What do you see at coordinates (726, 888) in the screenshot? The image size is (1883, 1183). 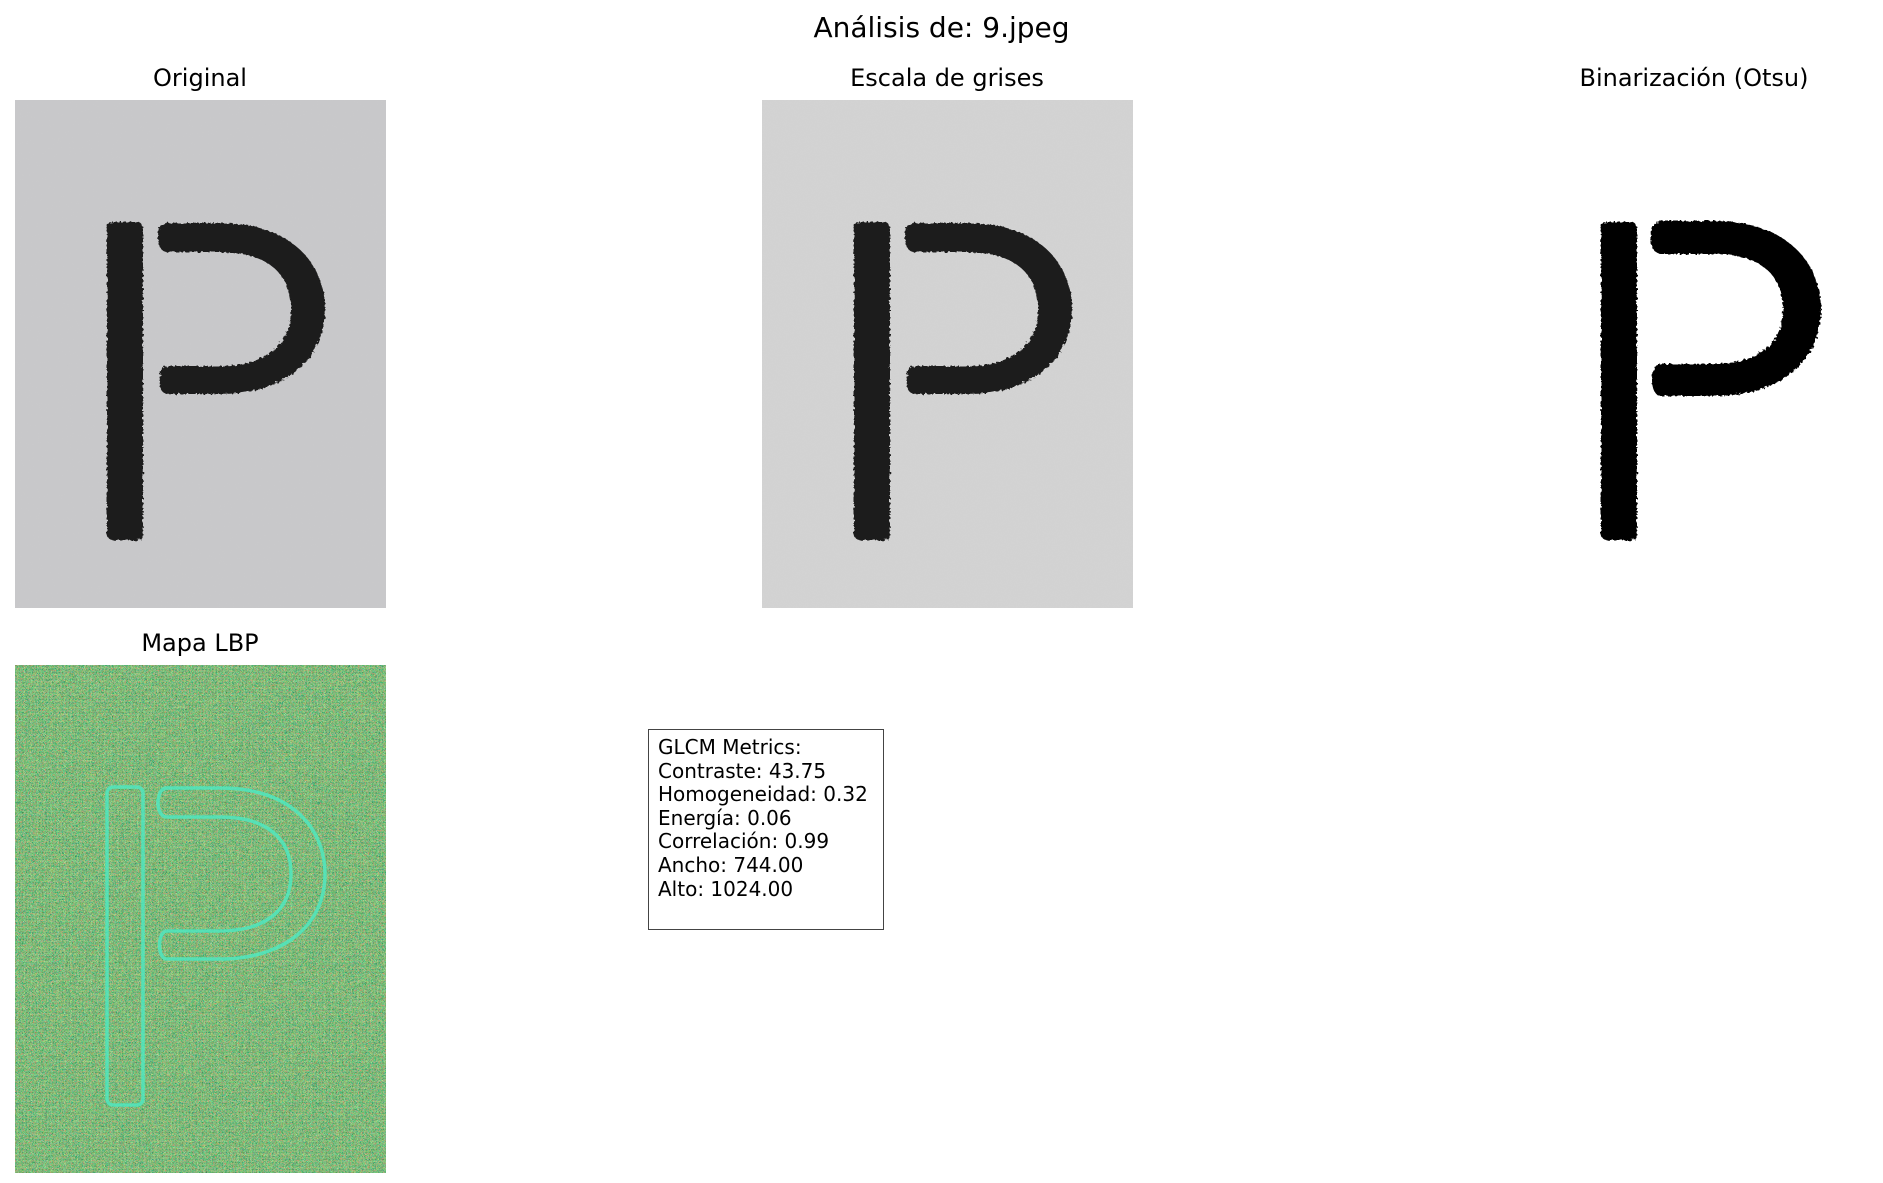 I see `metric-height: Alto: 1024.00` at bounding box center [726, 888].